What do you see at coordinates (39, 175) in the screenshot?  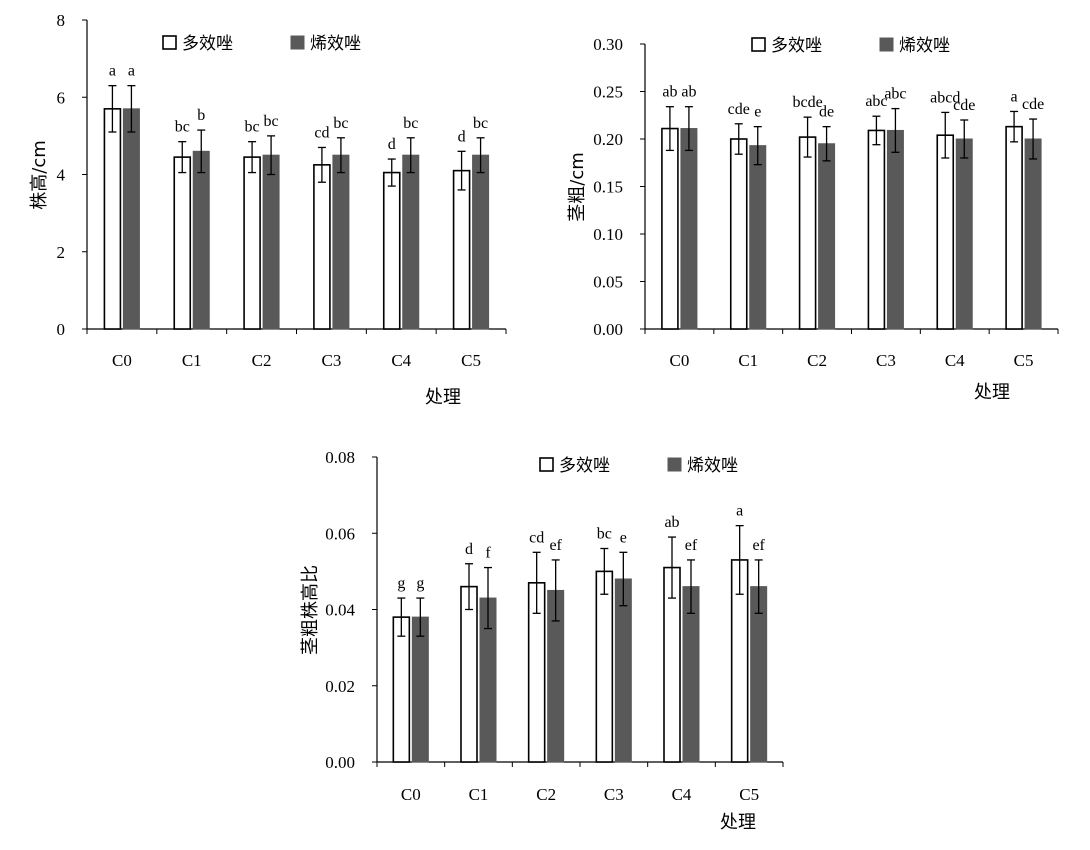 I see `y-axis-title: 株高/cm` at bounding box center [39, 175].